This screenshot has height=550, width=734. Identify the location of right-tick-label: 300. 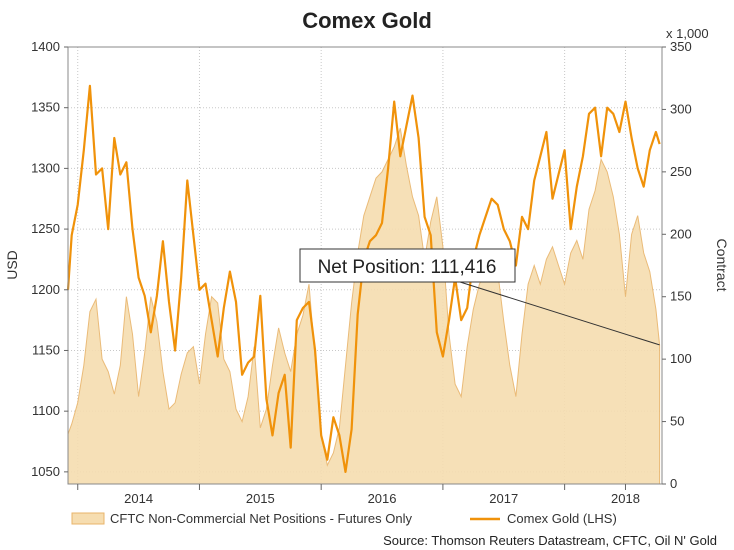
(681, 108).